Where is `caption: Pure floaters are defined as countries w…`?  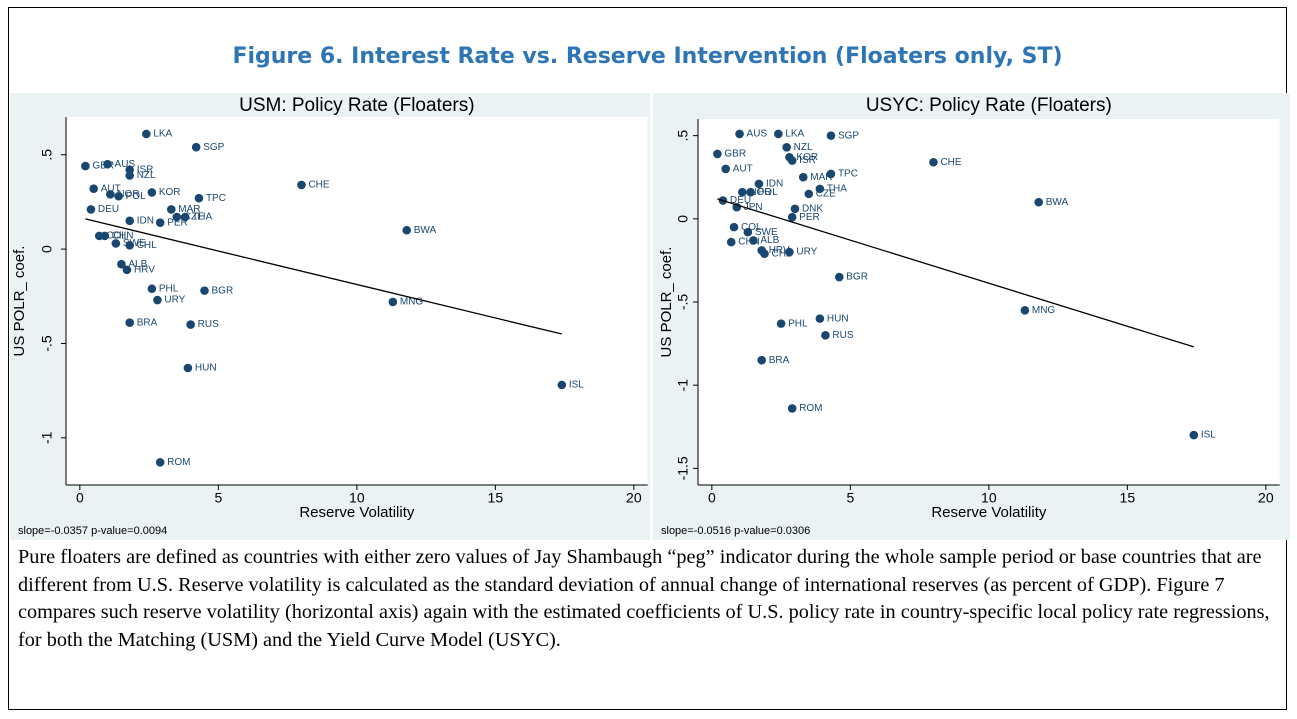
caption: Pure floaters are defined as countries w… is located at coordinates (644, 598).